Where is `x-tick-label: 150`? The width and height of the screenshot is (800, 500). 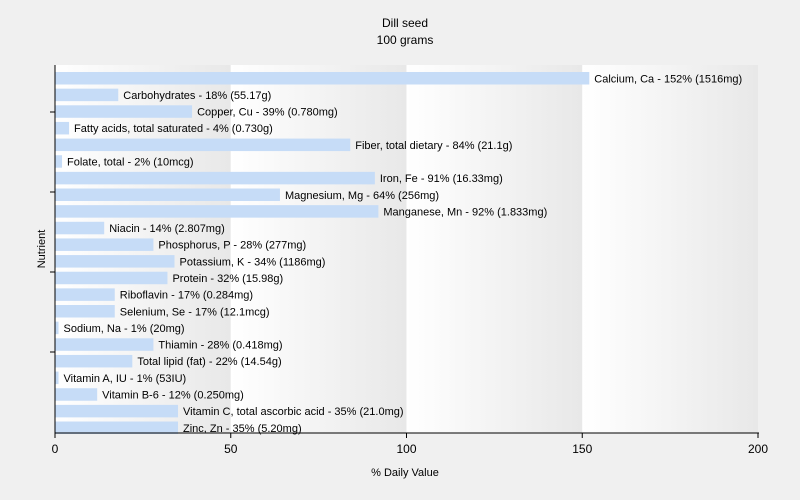 x-tick-label: 150 is located at coordinates (582, 449).